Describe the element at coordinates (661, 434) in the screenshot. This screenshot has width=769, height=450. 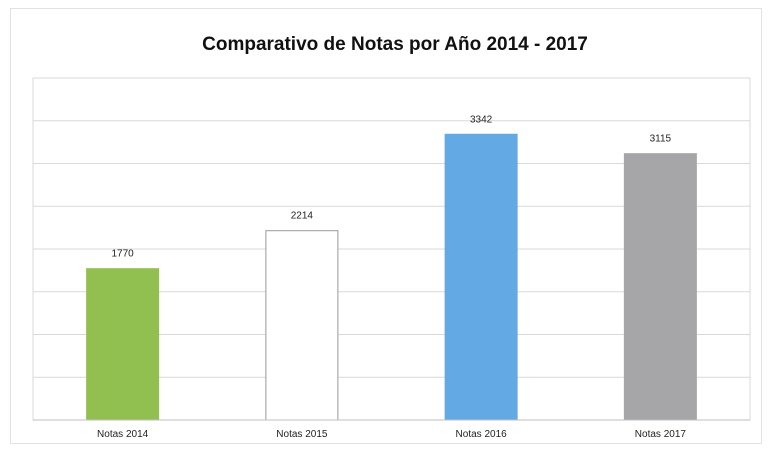
I see `x-tick-label: Notas 2017` at that location.